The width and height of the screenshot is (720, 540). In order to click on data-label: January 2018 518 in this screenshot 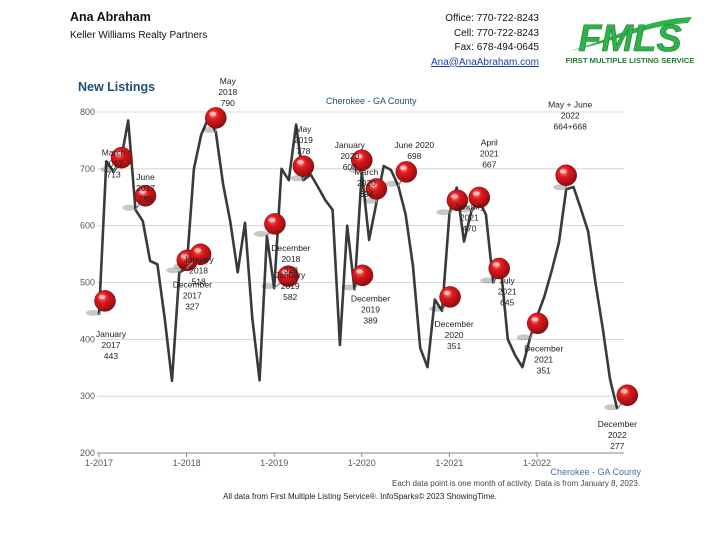, I will do `click(198, 270)`.